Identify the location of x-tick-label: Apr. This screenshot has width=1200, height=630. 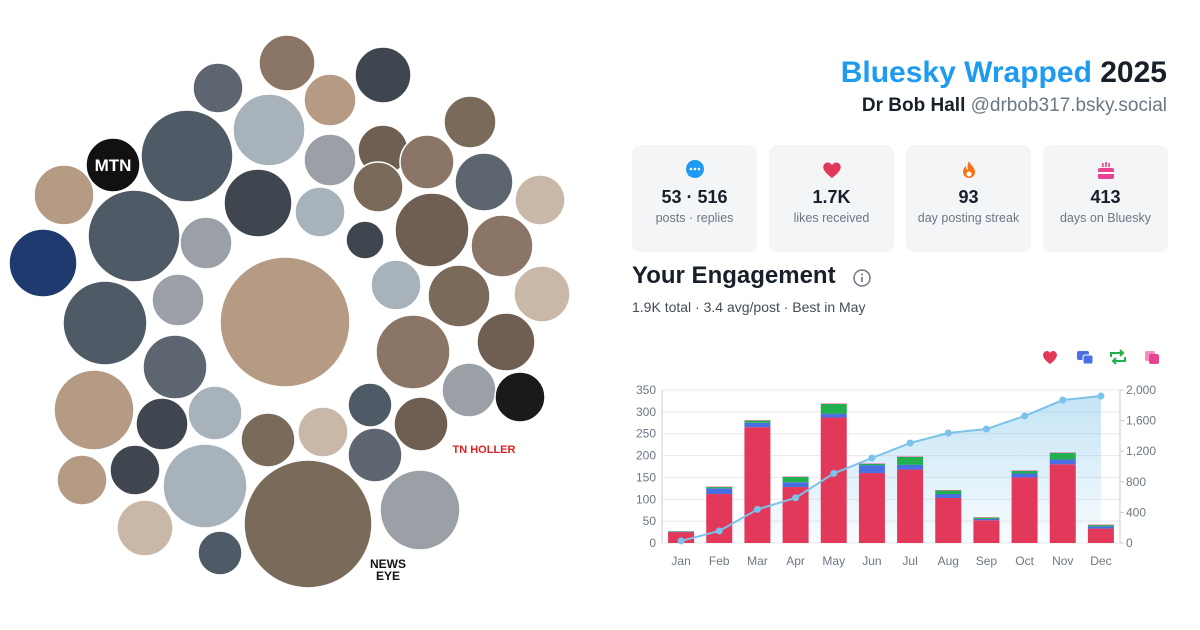
(795, 561).